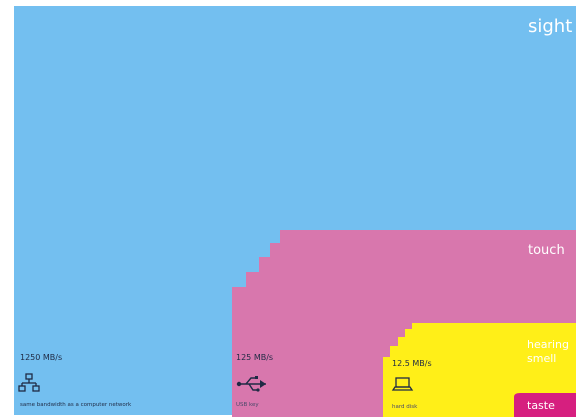 This screenshot has height=417, width=576. Describe the element at coordinates (254, 357) in the screenshot. I see `usb-rate: 125 MB/s` at that location.